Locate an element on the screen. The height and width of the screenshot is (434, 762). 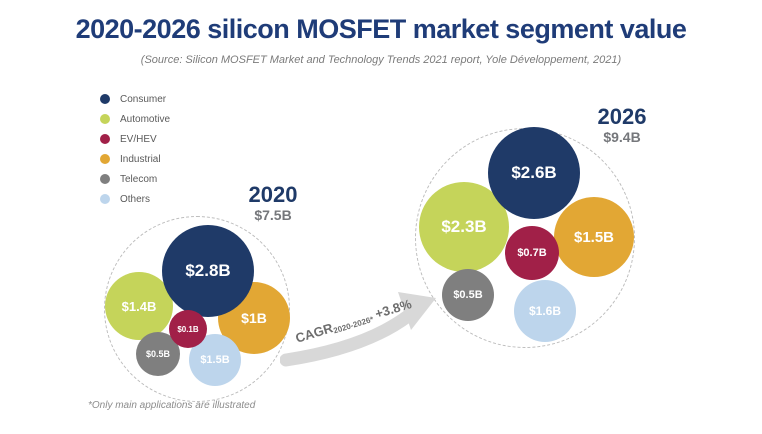
legend-item-telecom: Telecom is located at coordinates (135, 179).